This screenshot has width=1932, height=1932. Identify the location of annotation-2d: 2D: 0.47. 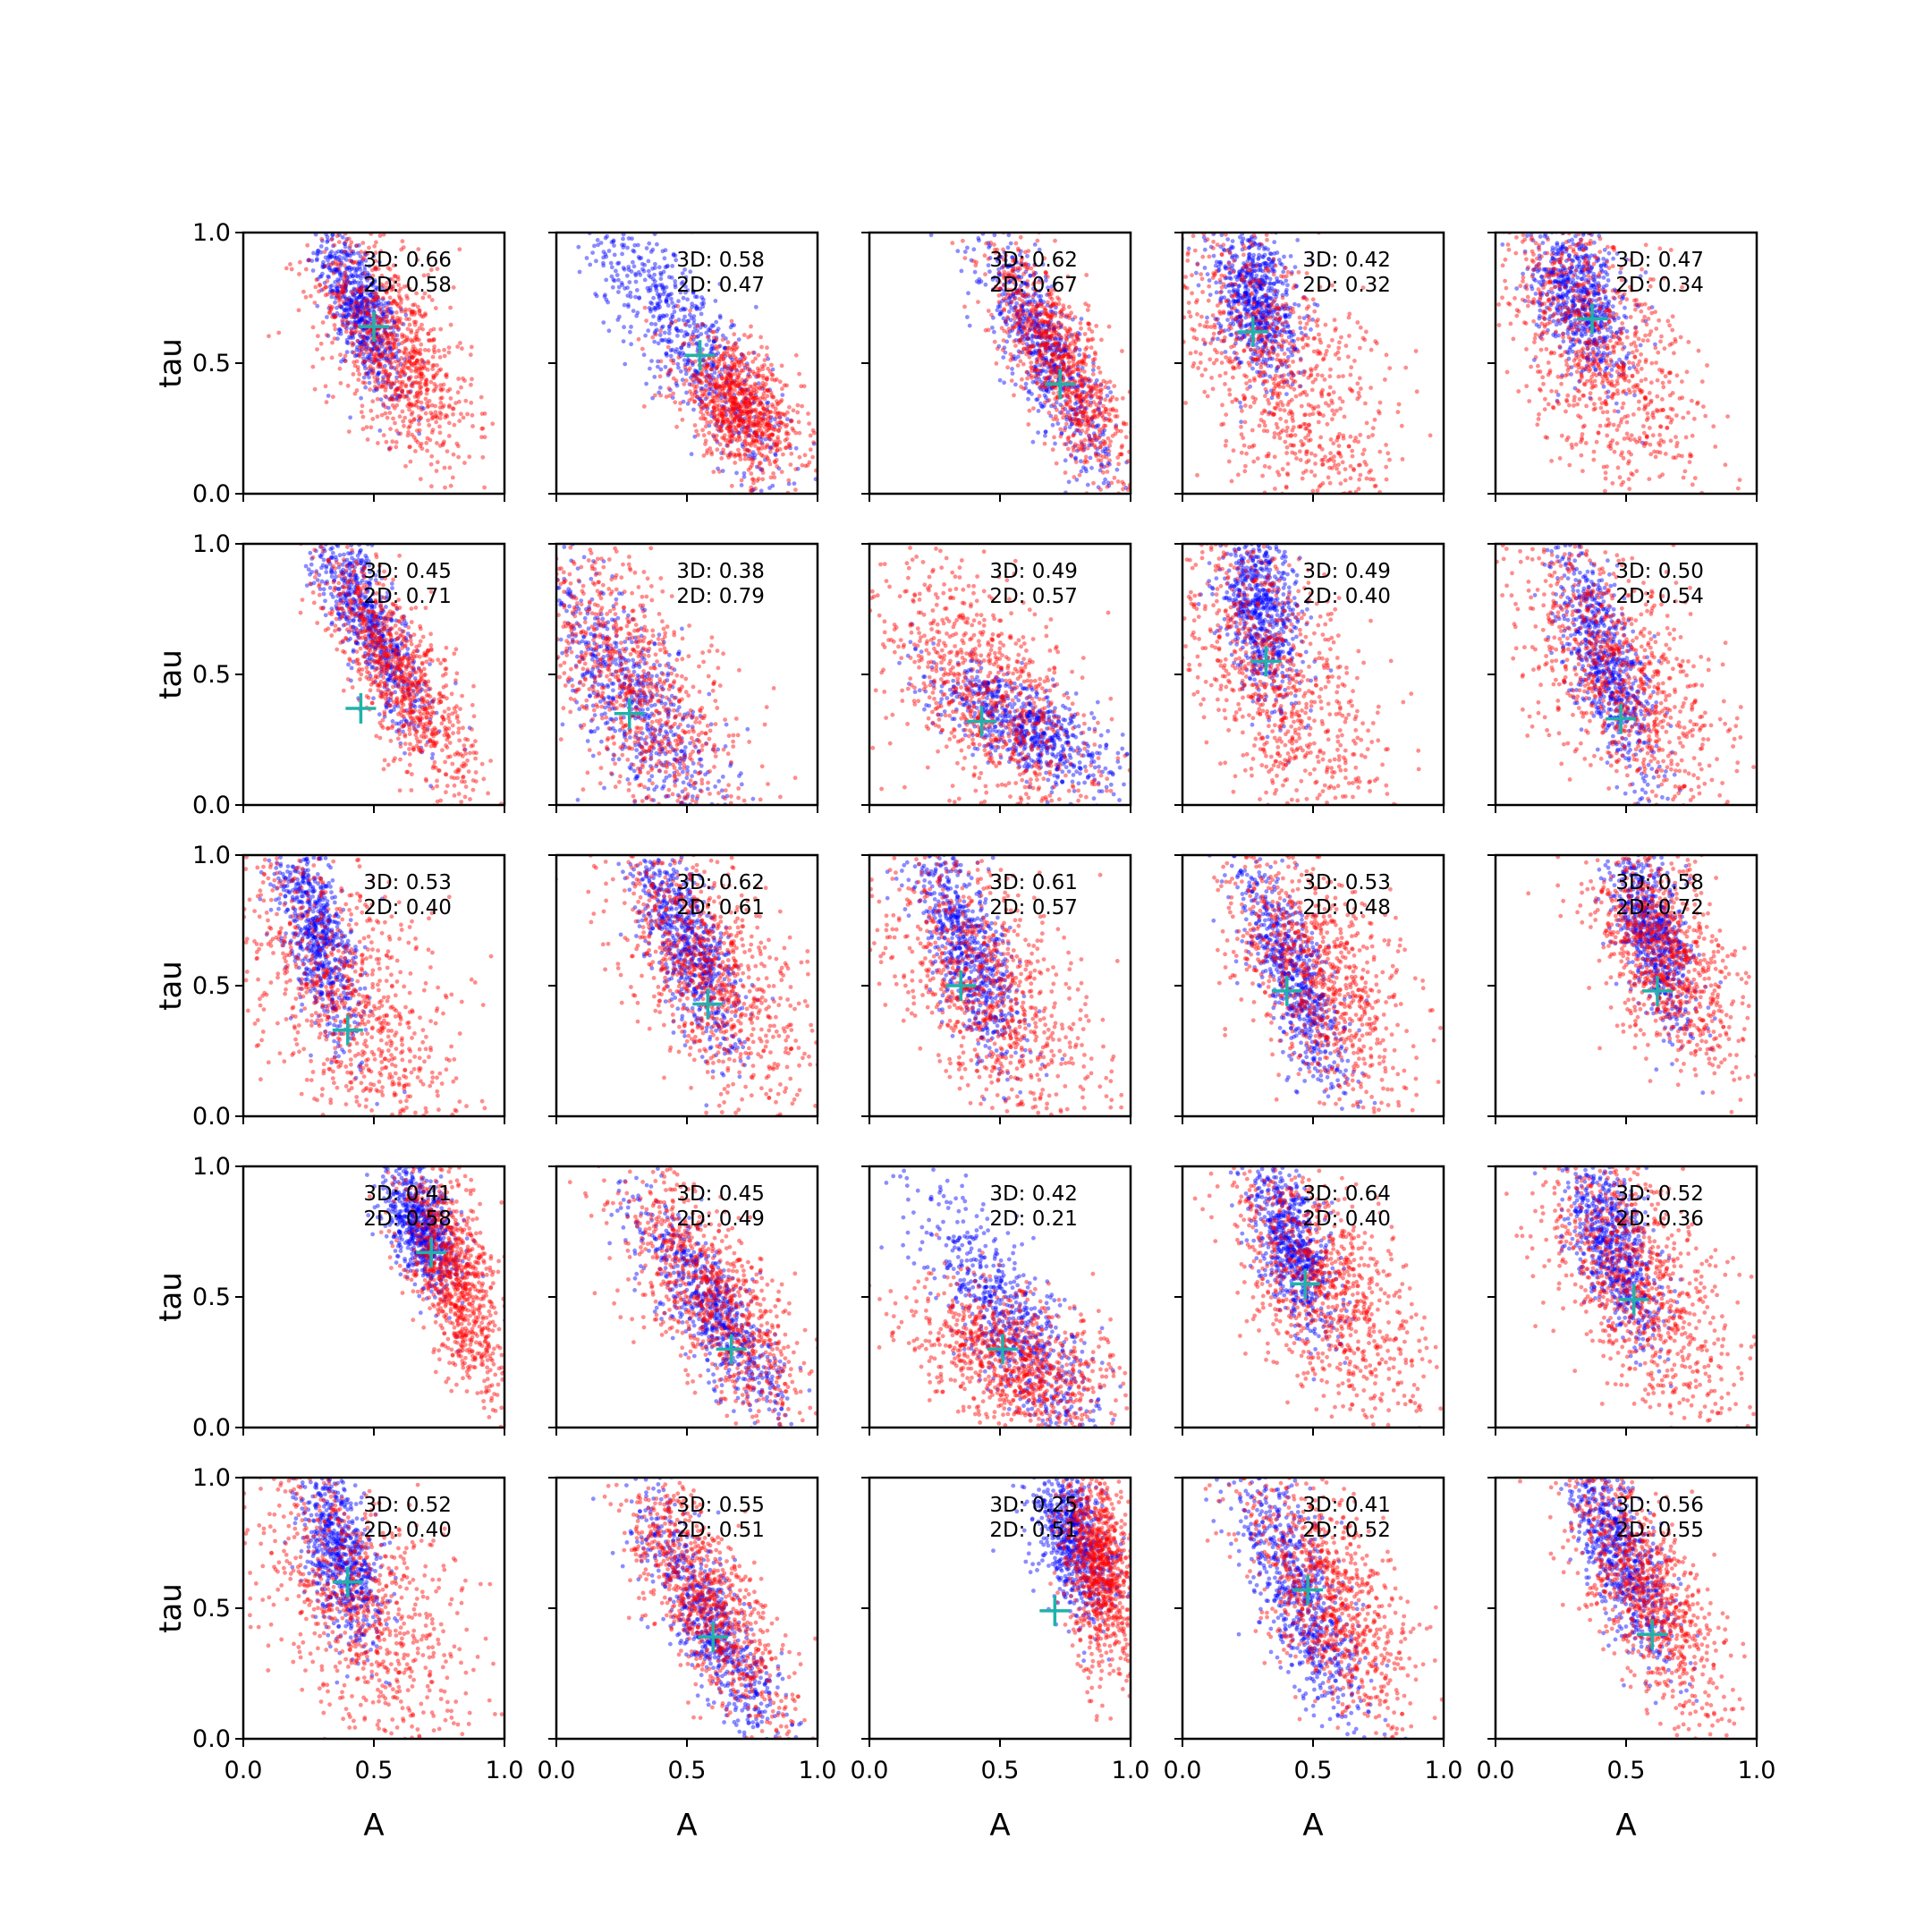
(720, 285).